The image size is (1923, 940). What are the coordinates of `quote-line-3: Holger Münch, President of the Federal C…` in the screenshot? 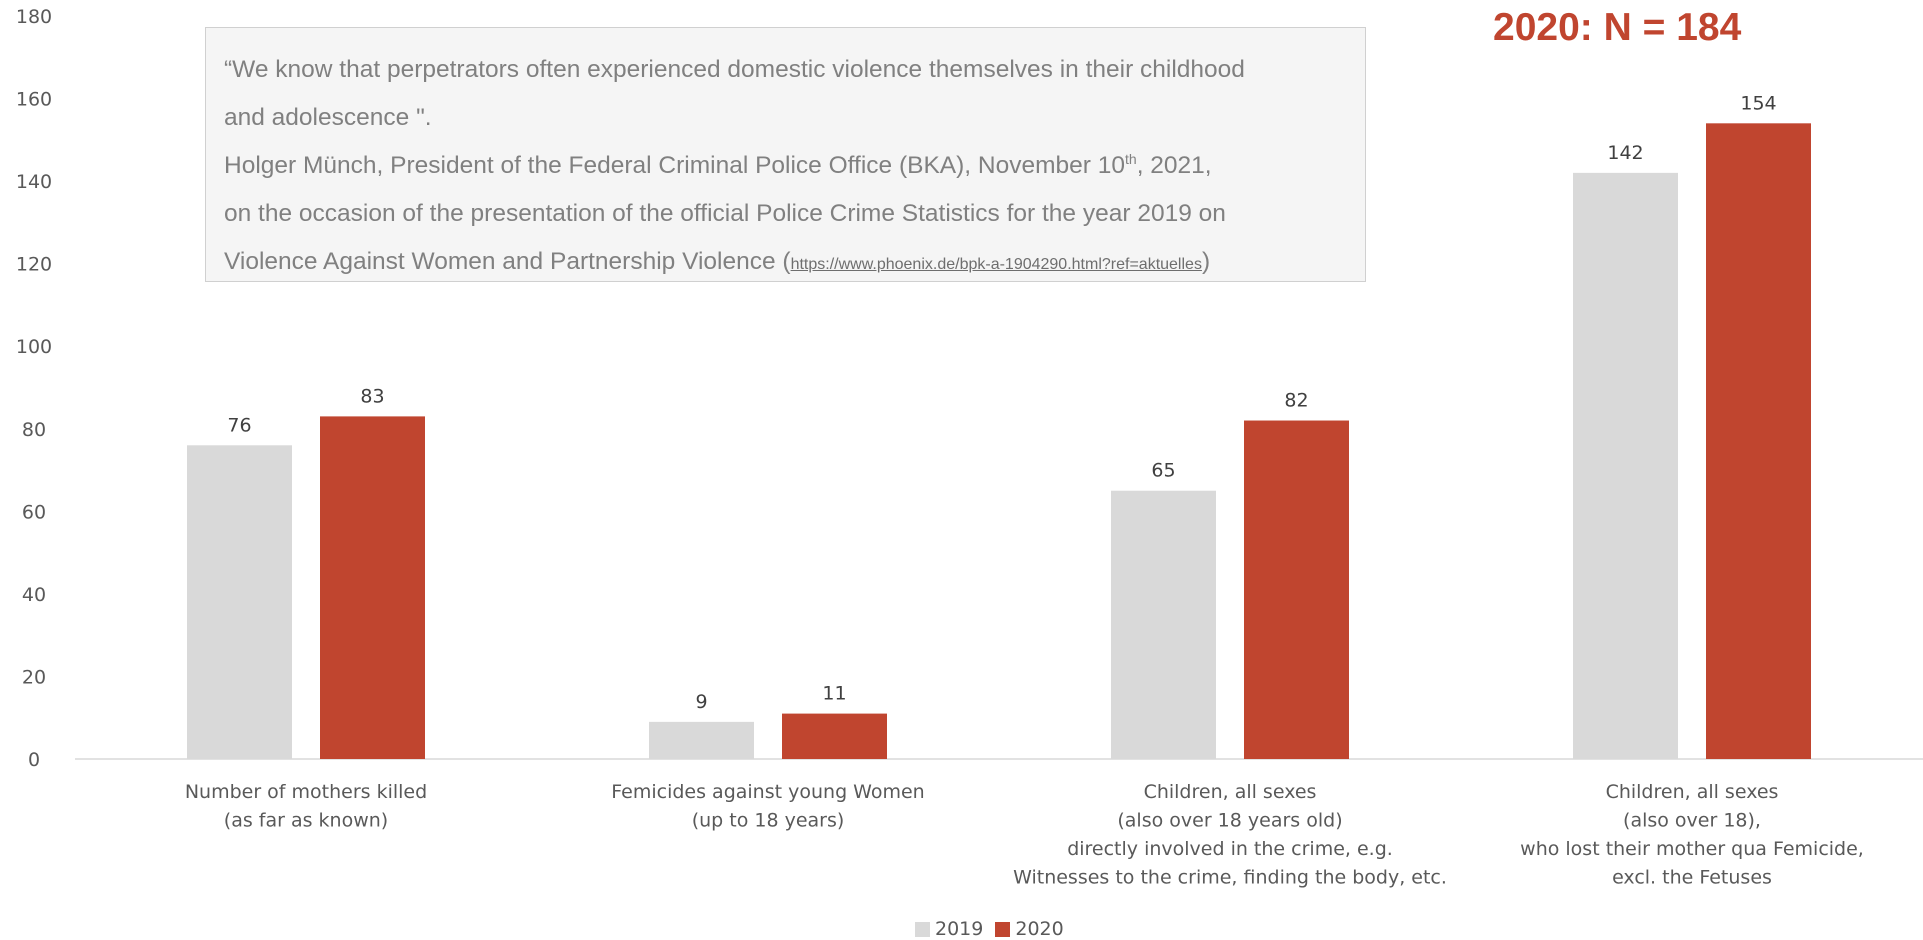 It's located at (785, 166).